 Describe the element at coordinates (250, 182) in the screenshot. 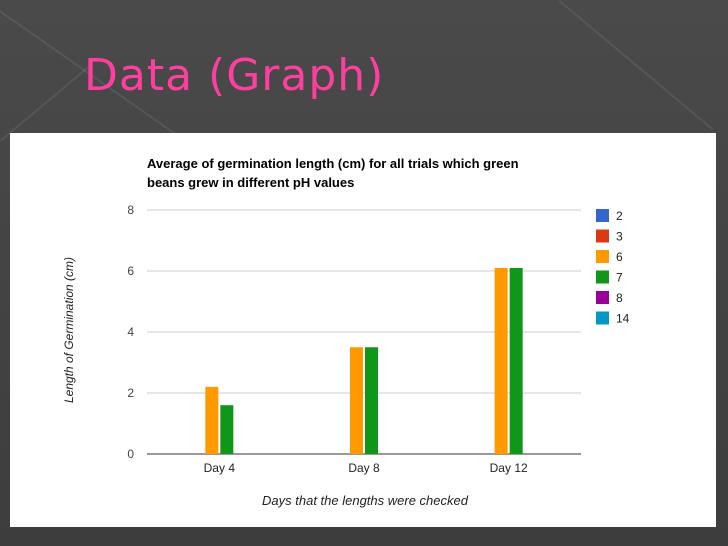

I see `chart-title-line-2: beans grew in different pH values` at that location.